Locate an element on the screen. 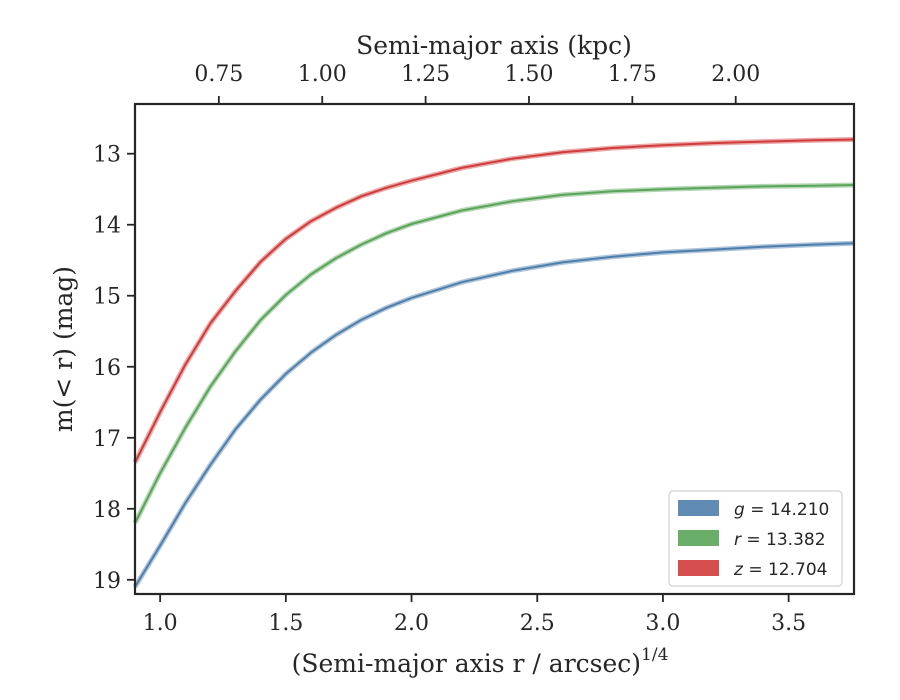 This screenshot has width=900, height=700. x2-tick-label: 1.25 is located at coordinates (425, 74).